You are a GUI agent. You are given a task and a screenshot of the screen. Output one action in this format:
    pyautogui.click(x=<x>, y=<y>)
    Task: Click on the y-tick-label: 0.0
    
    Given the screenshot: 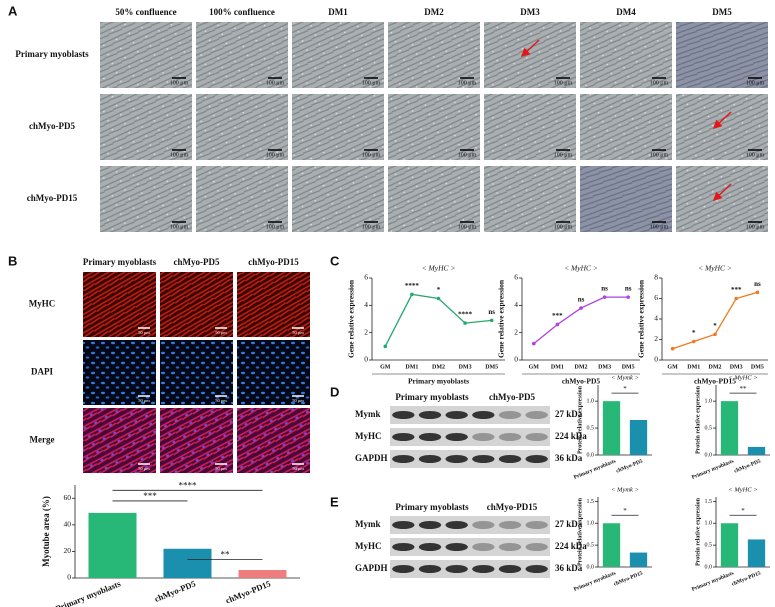 What is the action you would take?
    pyautogui.click(x=709, y=455)
    